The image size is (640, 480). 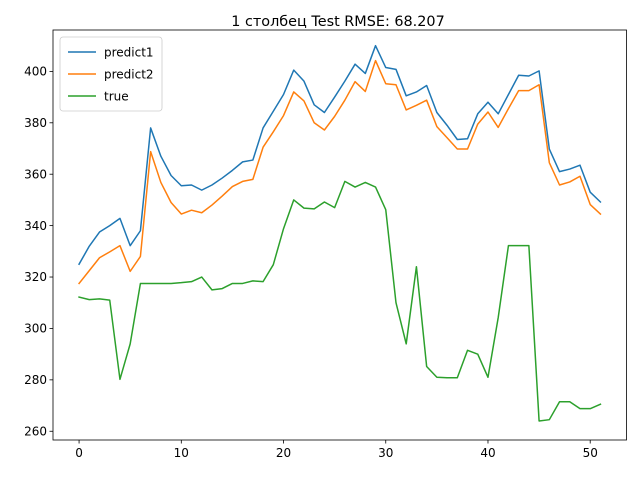 I want to click on y-axis: 260 280 300 320 340 360 380 400, so click(x=38, y=251).